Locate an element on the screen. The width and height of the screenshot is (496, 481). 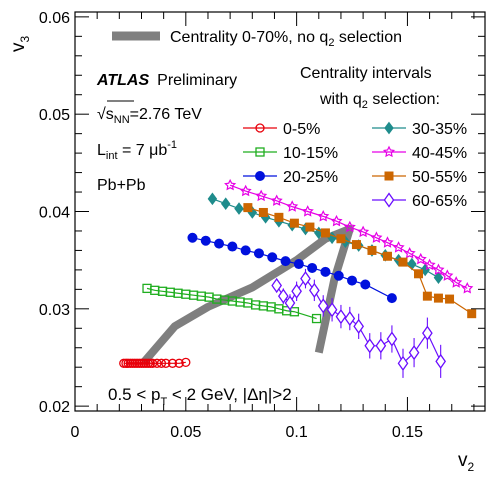
lumi-l: L is located at coordinates (101, 150).